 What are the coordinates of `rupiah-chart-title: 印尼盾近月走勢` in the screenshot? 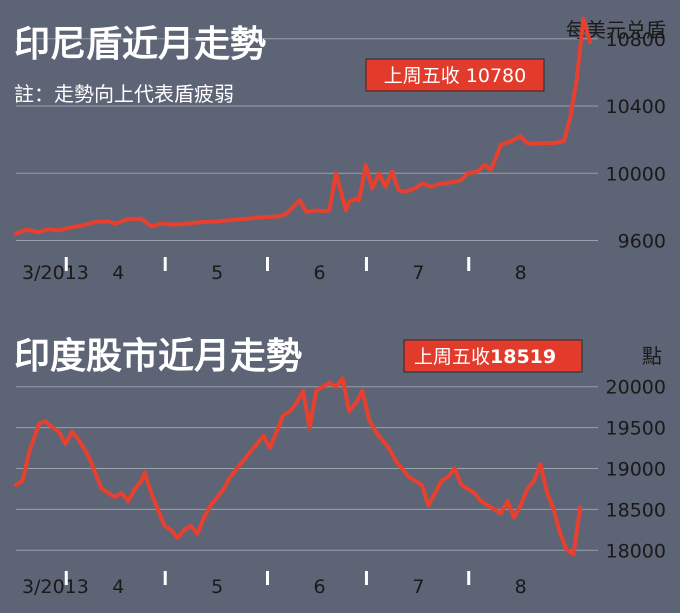 It's located at (140, 44).